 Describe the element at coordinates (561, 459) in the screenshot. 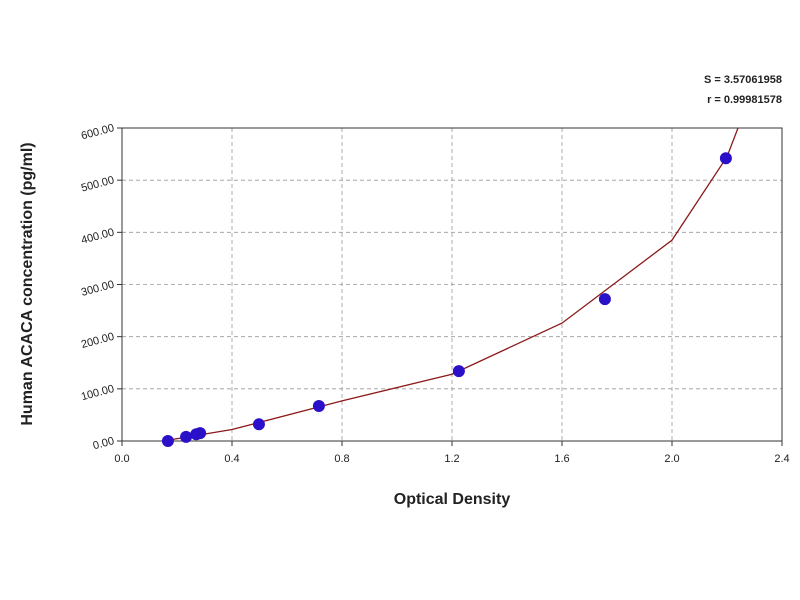

I see `x-tick-label: 1.6` at that location.